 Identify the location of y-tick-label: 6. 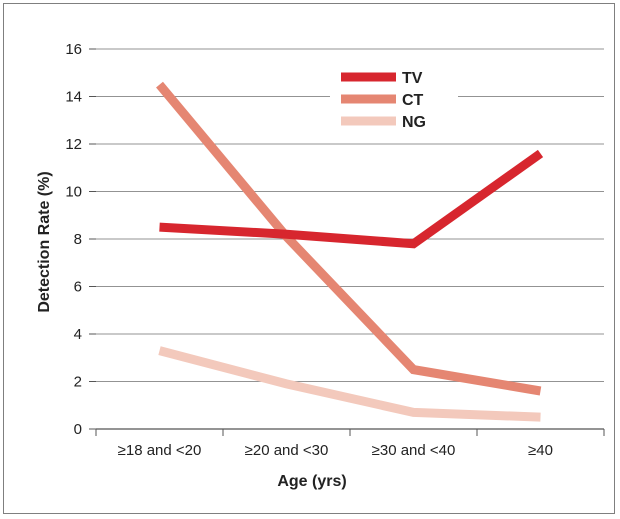
(78, 287).